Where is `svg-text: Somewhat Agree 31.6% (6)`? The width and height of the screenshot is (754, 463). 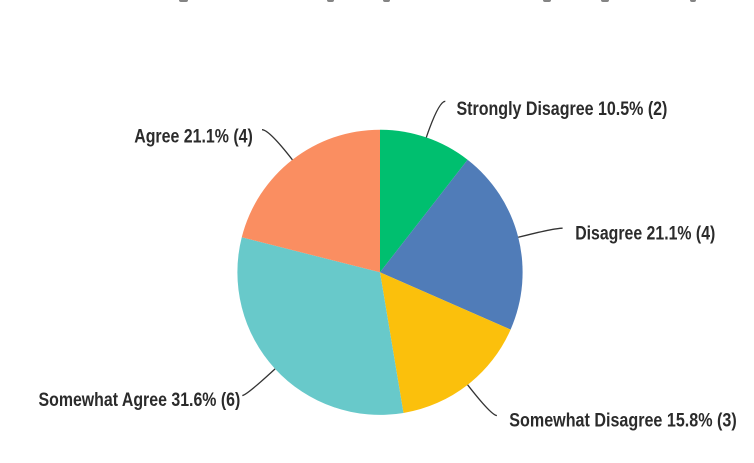
svg-text: Somewhat Agree 31.6% (6) is located at coordinates (140, 400).